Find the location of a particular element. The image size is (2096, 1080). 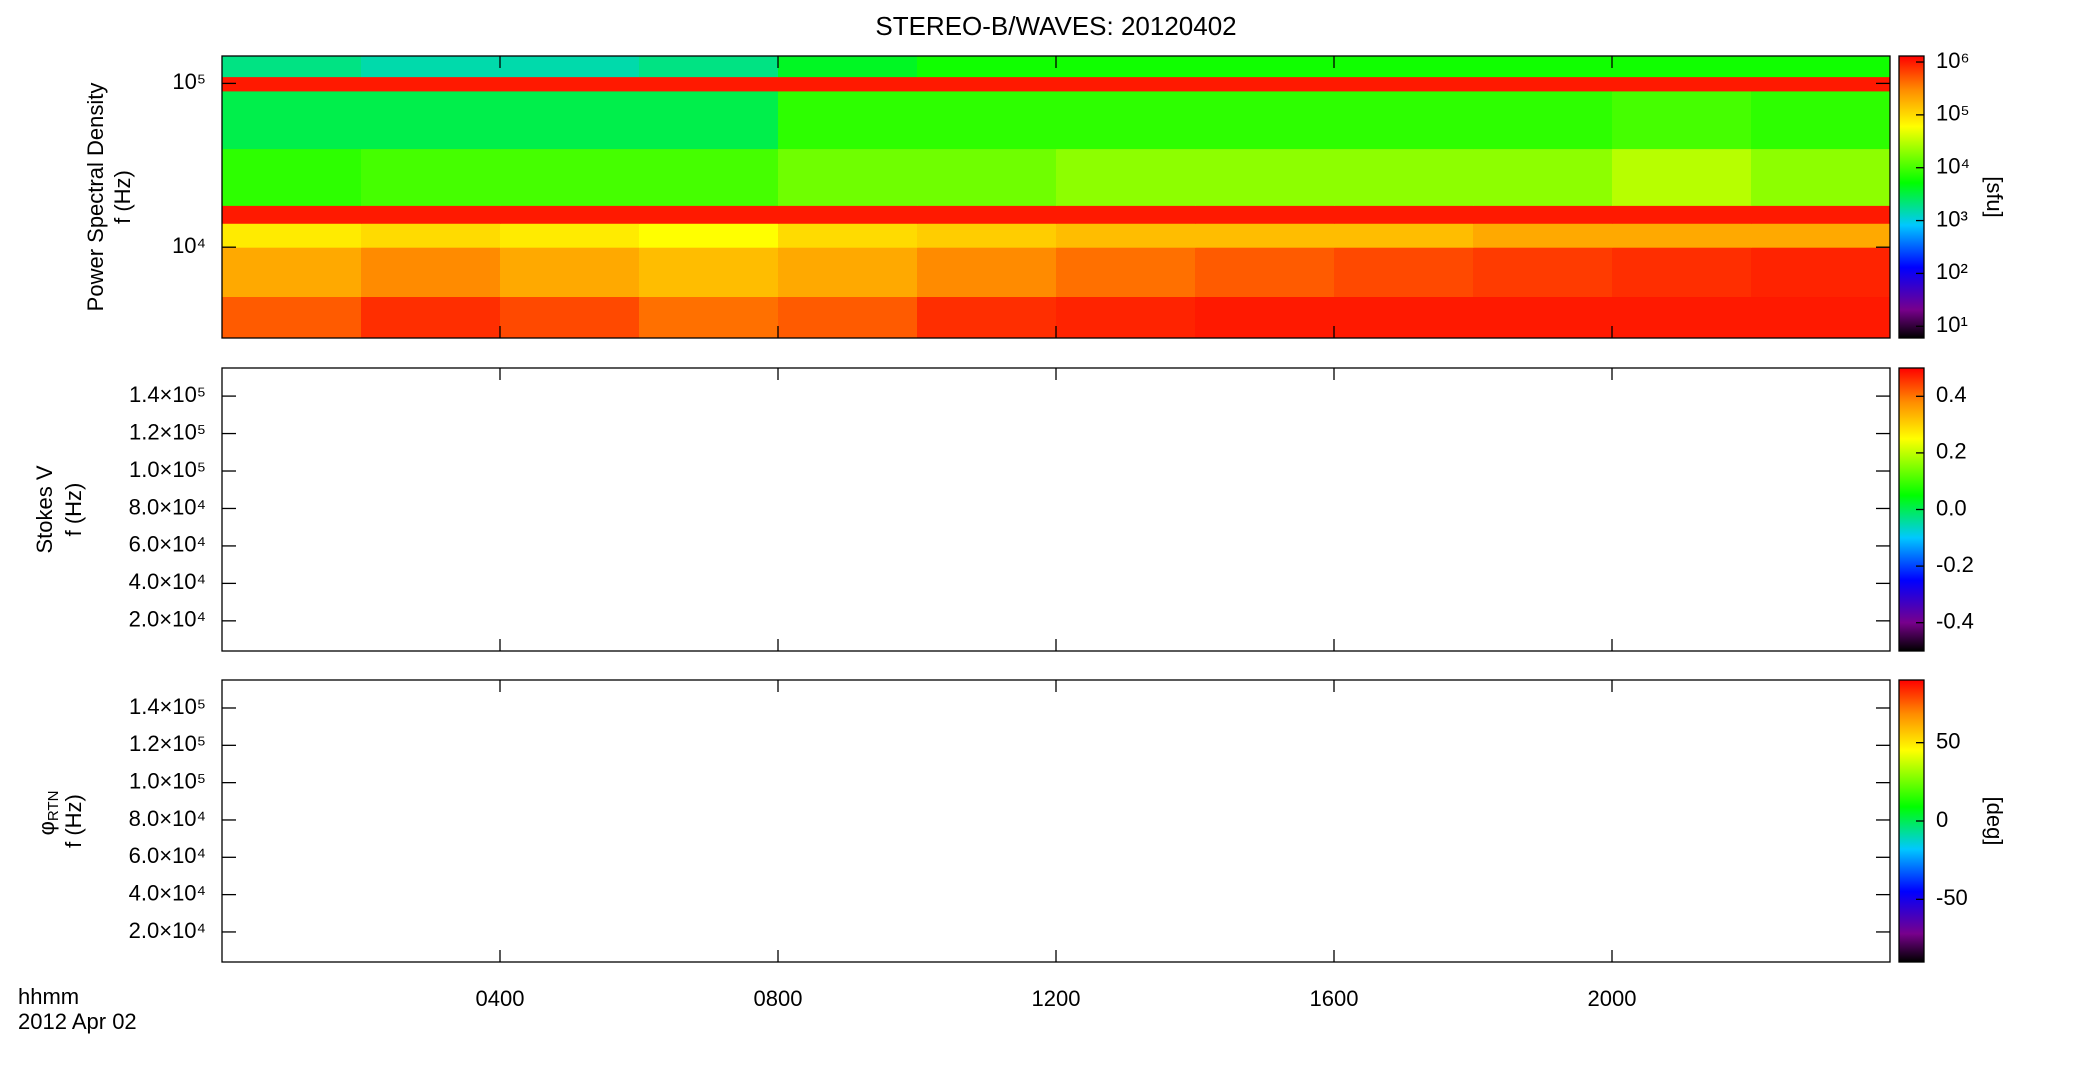

y-axis-subscript: RTN is located at coordinates (53, 806).